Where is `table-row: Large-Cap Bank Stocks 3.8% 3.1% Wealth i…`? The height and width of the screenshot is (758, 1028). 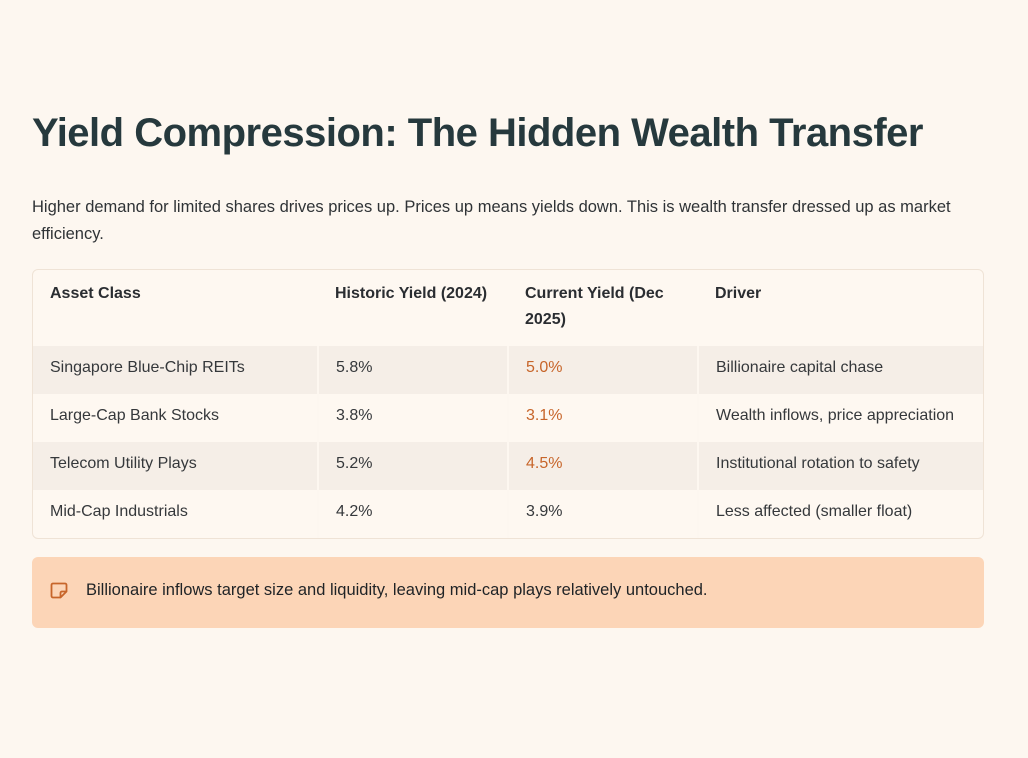 table-row: Large-Cap Bank Stocks 3.8% 3.1% Wealth i… is located at coordinates (508, 418).